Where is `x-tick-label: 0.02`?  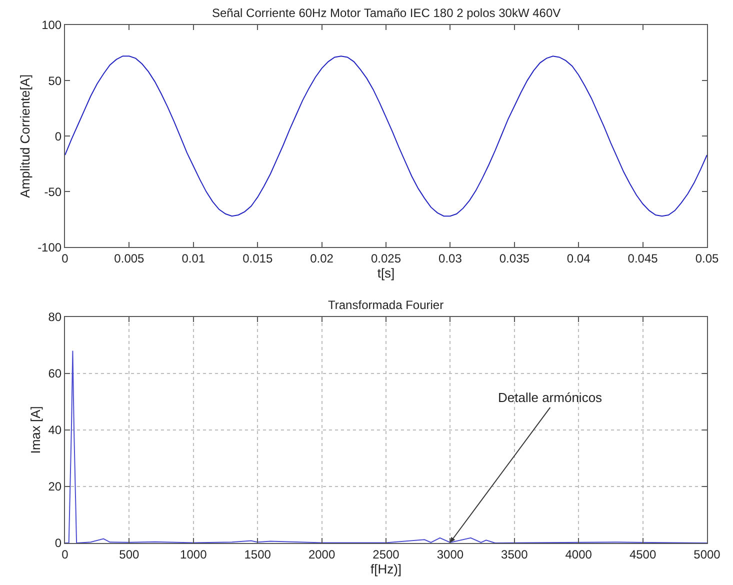 x-tick-label: 0.02 is located at coordinates (322, 259).